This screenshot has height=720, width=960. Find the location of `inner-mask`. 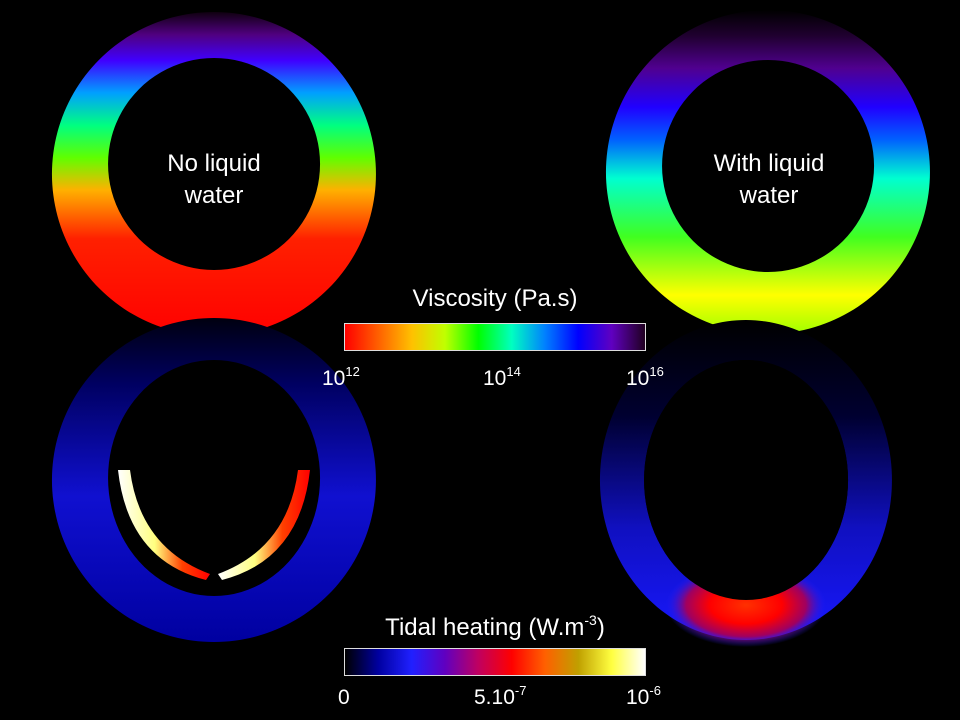

inner-mask is located at coordinates (746, 480).